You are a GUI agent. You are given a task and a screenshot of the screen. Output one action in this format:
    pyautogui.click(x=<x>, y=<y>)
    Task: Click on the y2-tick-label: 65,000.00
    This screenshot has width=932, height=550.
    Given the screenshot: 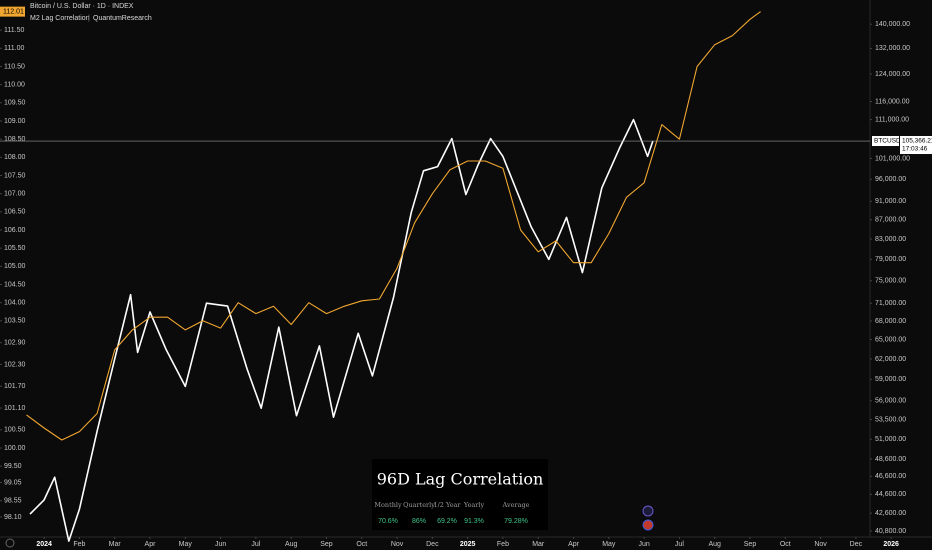 What is the action you would take?
    pyautogui.click(x=890, y=339)
    